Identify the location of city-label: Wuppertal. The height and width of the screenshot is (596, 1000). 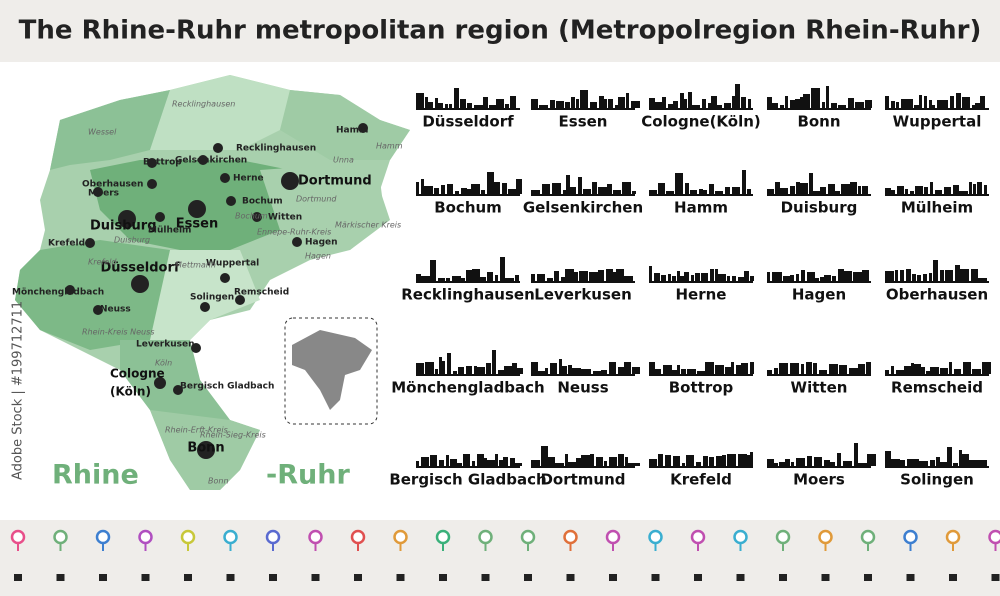
(232, 264).